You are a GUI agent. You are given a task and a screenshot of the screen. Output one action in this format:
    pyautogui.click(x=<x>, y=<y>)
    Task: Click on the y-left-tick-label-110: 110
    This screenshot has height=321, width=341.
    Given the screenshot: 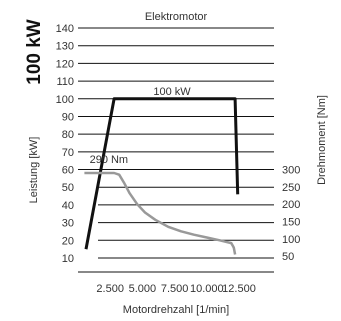 What is the action you would take?
    pyautogui.click(x=65, y=82)
    